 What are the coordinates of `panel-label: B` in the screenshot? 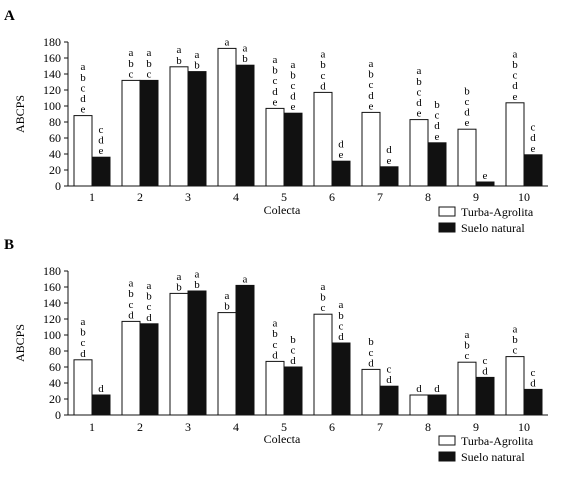 It's located at (9, 245).